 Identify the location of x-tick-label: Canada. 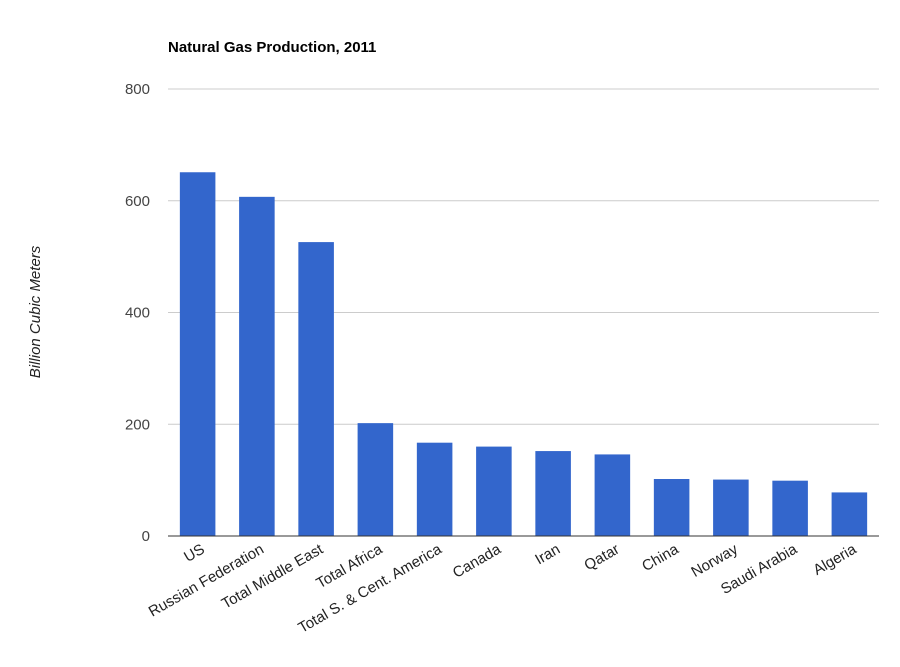
(477, 560).